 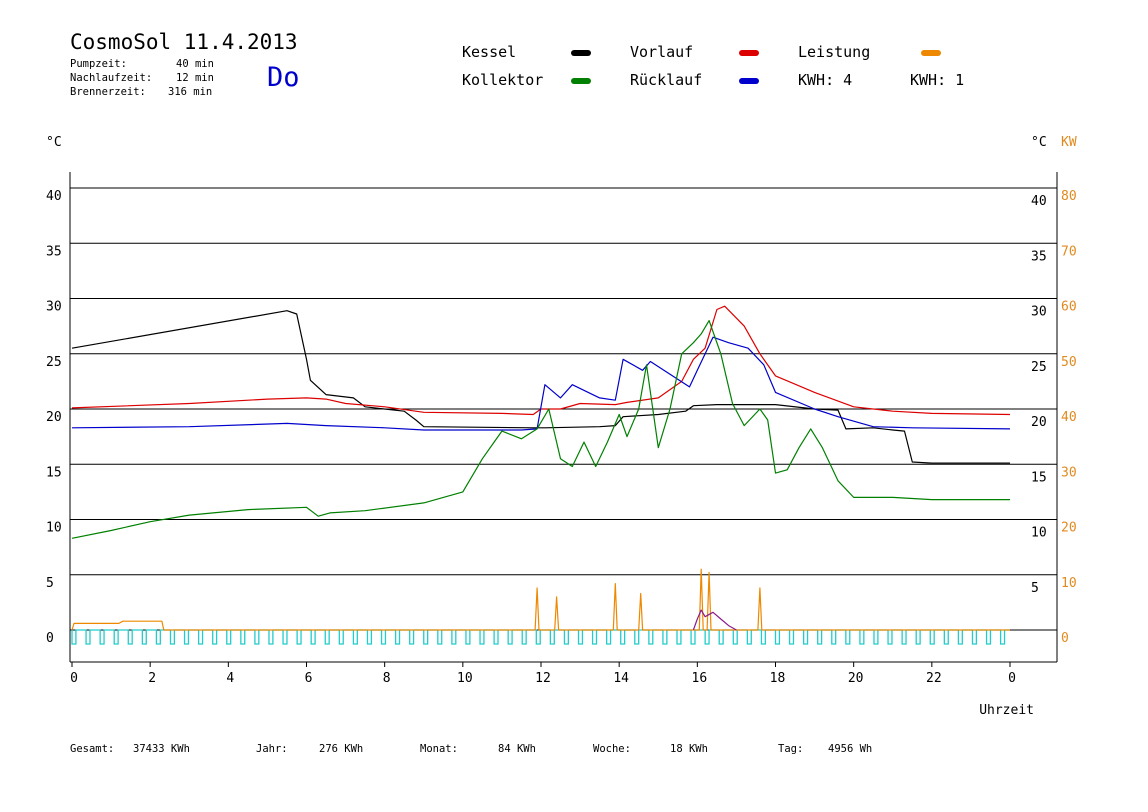 What do you see at coordinates (543, 678) in the screenshot?
I see `x-tick-label: 12` at bounding box center [543, 678].